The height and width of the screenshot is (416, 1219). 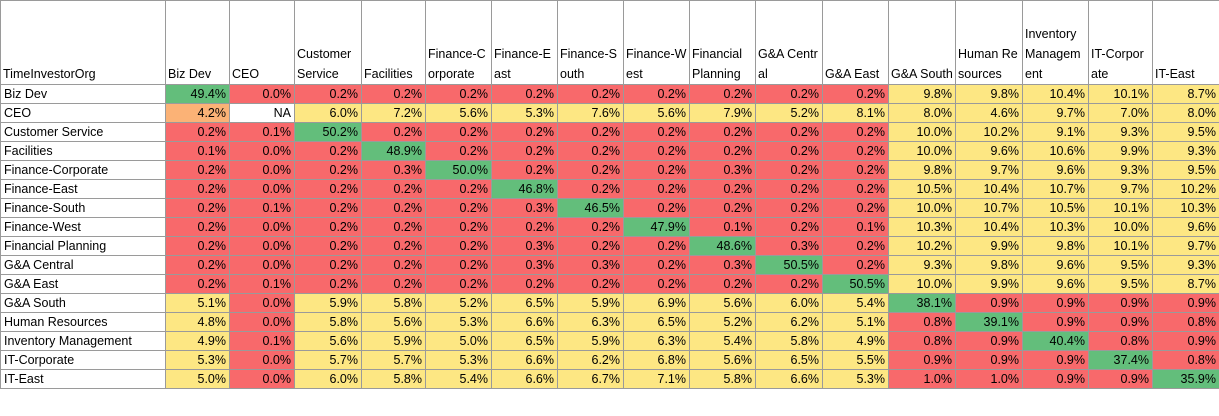 What do you see at coordinates (458, 322) in the screenshot?
I see `value-cell: 5.3%` at bounding box center [458, 322].